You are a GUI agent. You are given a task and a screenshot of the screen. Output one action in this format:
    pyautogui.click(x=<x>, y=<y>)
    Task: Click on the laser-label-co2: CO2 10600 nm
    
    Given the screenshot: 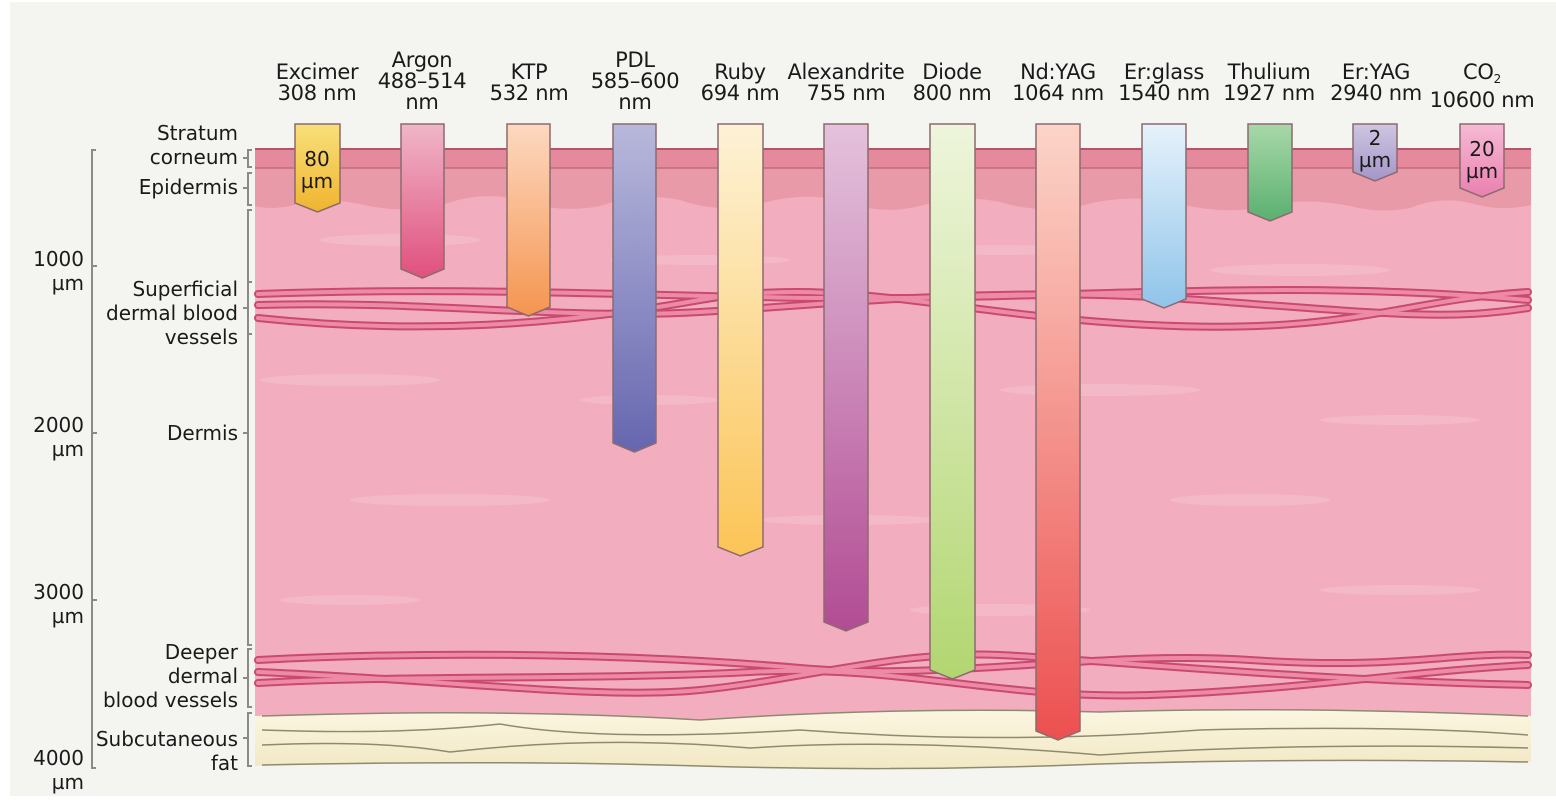 What is the action you would take?
    pyautogui.click(x=1482, y=86)
    